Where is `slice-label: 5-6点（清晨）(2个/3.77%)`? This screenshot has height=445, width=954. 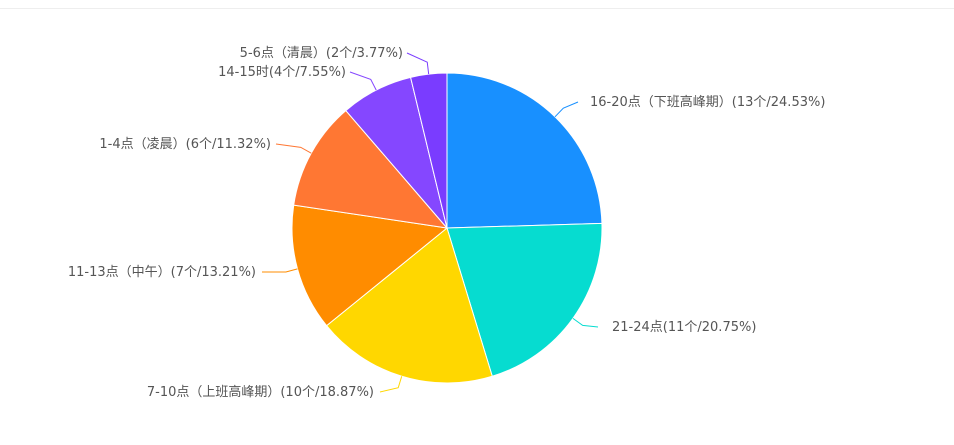 slice-label: 5-6点（清晨）(2个/3.77%) is located at coordinates (321, 53).